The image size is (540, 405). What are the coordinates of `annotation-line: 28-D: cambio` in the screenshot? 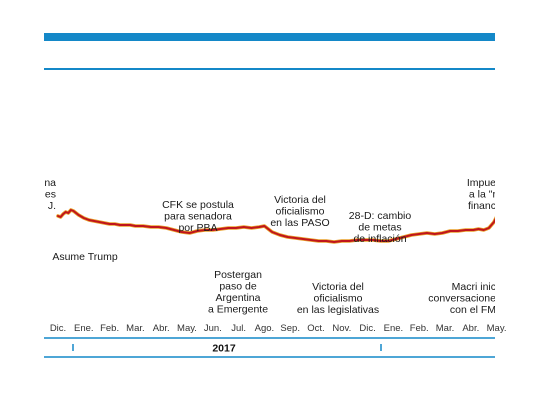 It's located at (380, 216).